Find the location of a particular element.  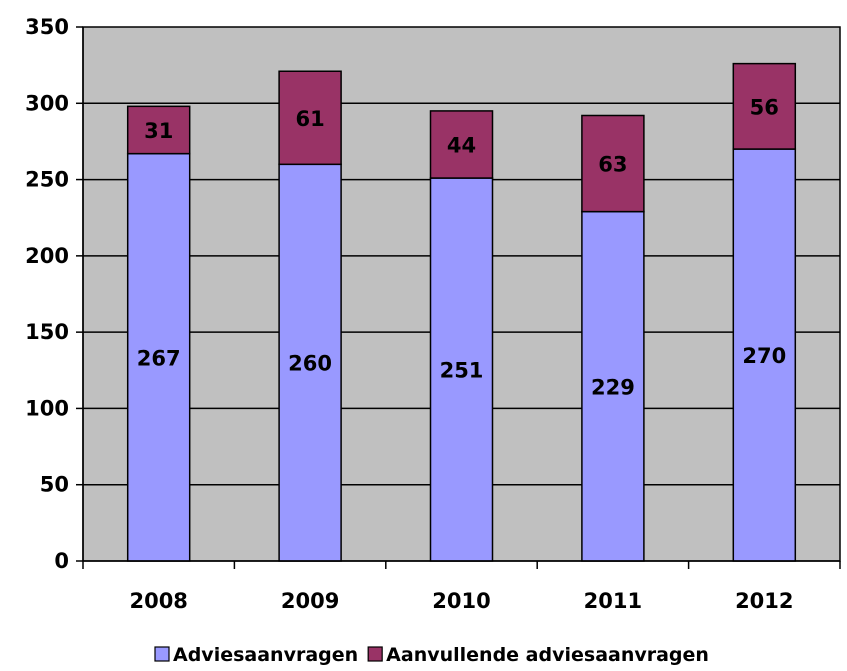

x-tick-label: 2011 is located at coordinates (613, 601).